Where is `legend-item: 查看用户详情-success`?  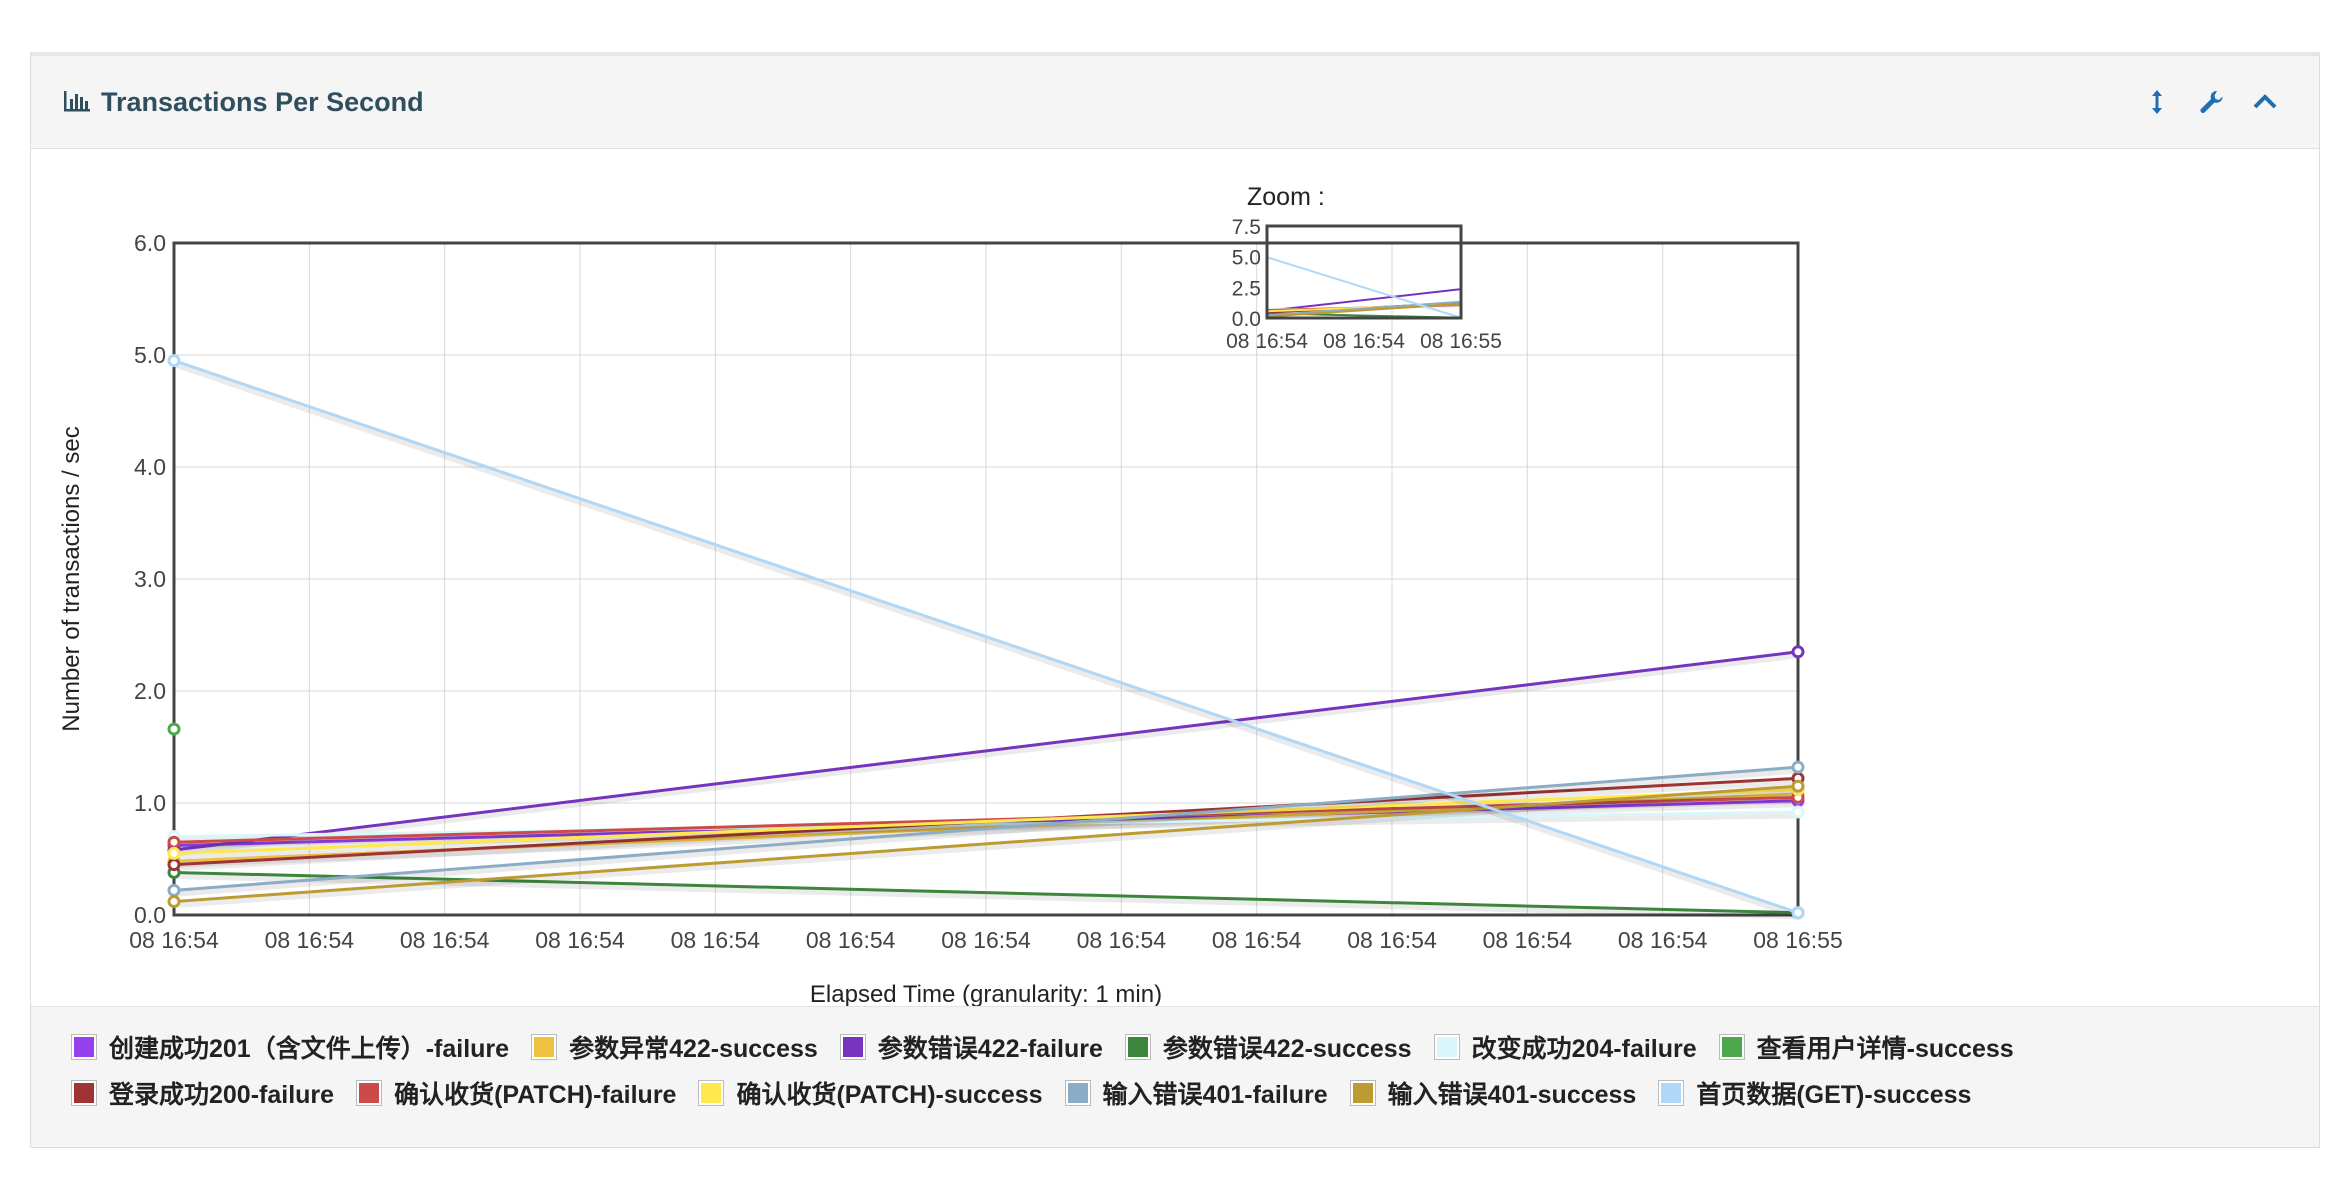 legend-item: 查看用户详情-success is located at coordinates (1866, 1047).